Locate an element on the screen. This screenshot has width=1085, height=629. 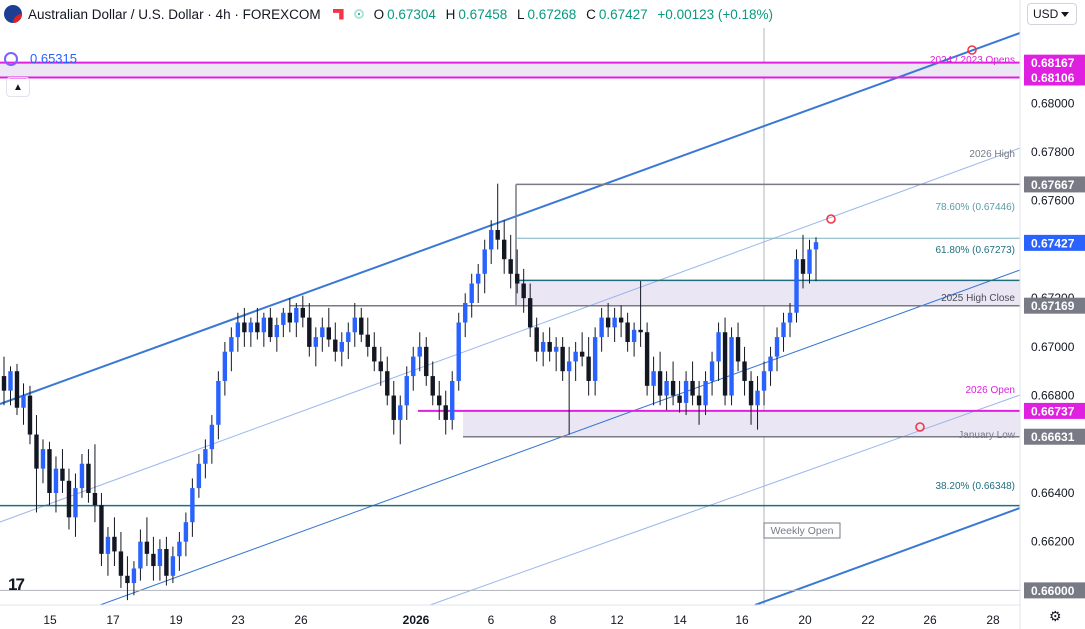
level-label: 2025 High Close is located at coordinates (978, 298).